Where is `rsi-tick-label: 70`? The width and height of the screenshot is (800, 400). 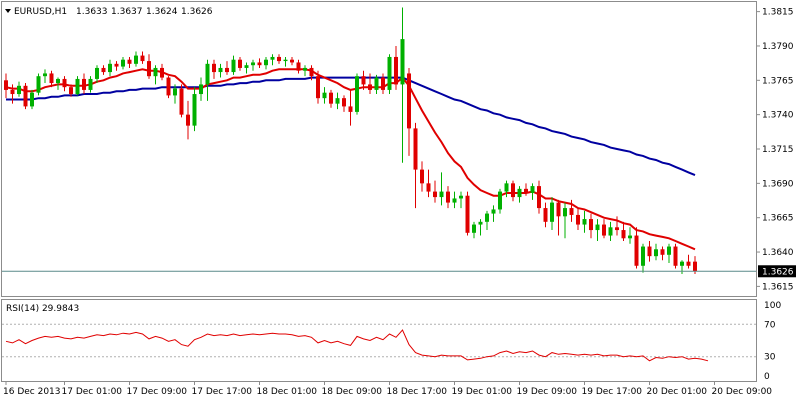 rsi-tick-label: 70 is located at coordinates (770, 325).